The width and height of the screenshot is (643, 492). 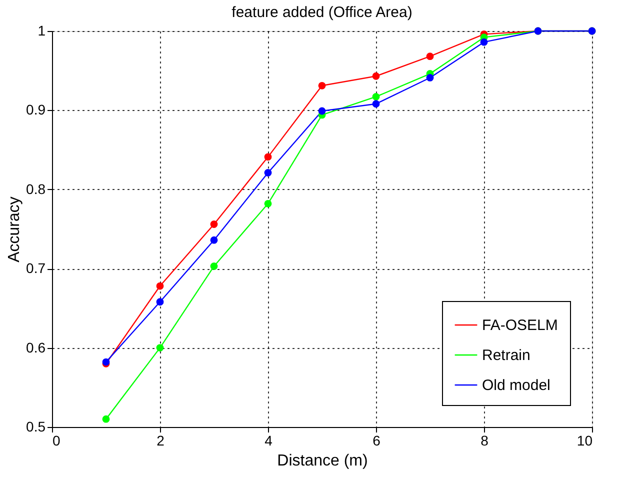 I want to click on y-axis-title: Accuracy, so click(x=15, y=229).